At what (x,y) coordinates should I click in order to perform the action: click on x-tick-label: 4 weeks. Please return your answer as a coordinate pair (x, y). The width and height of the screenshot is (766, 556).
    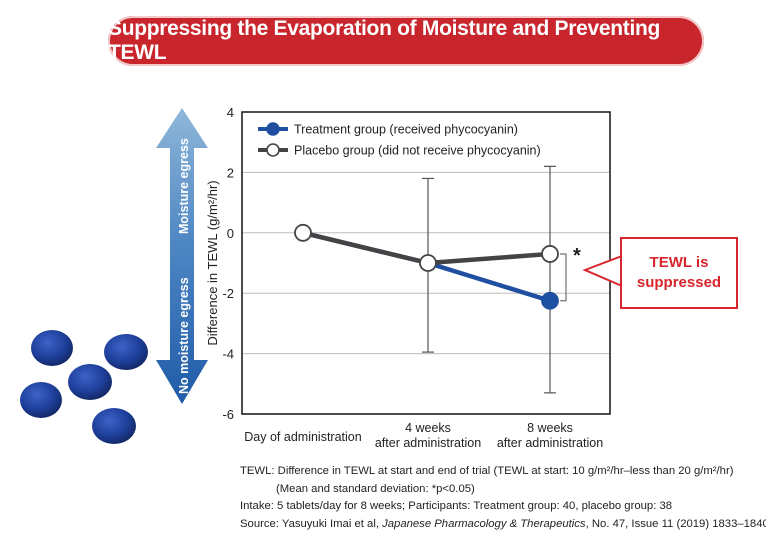
    Looking at the image, I should click on (428, 428).